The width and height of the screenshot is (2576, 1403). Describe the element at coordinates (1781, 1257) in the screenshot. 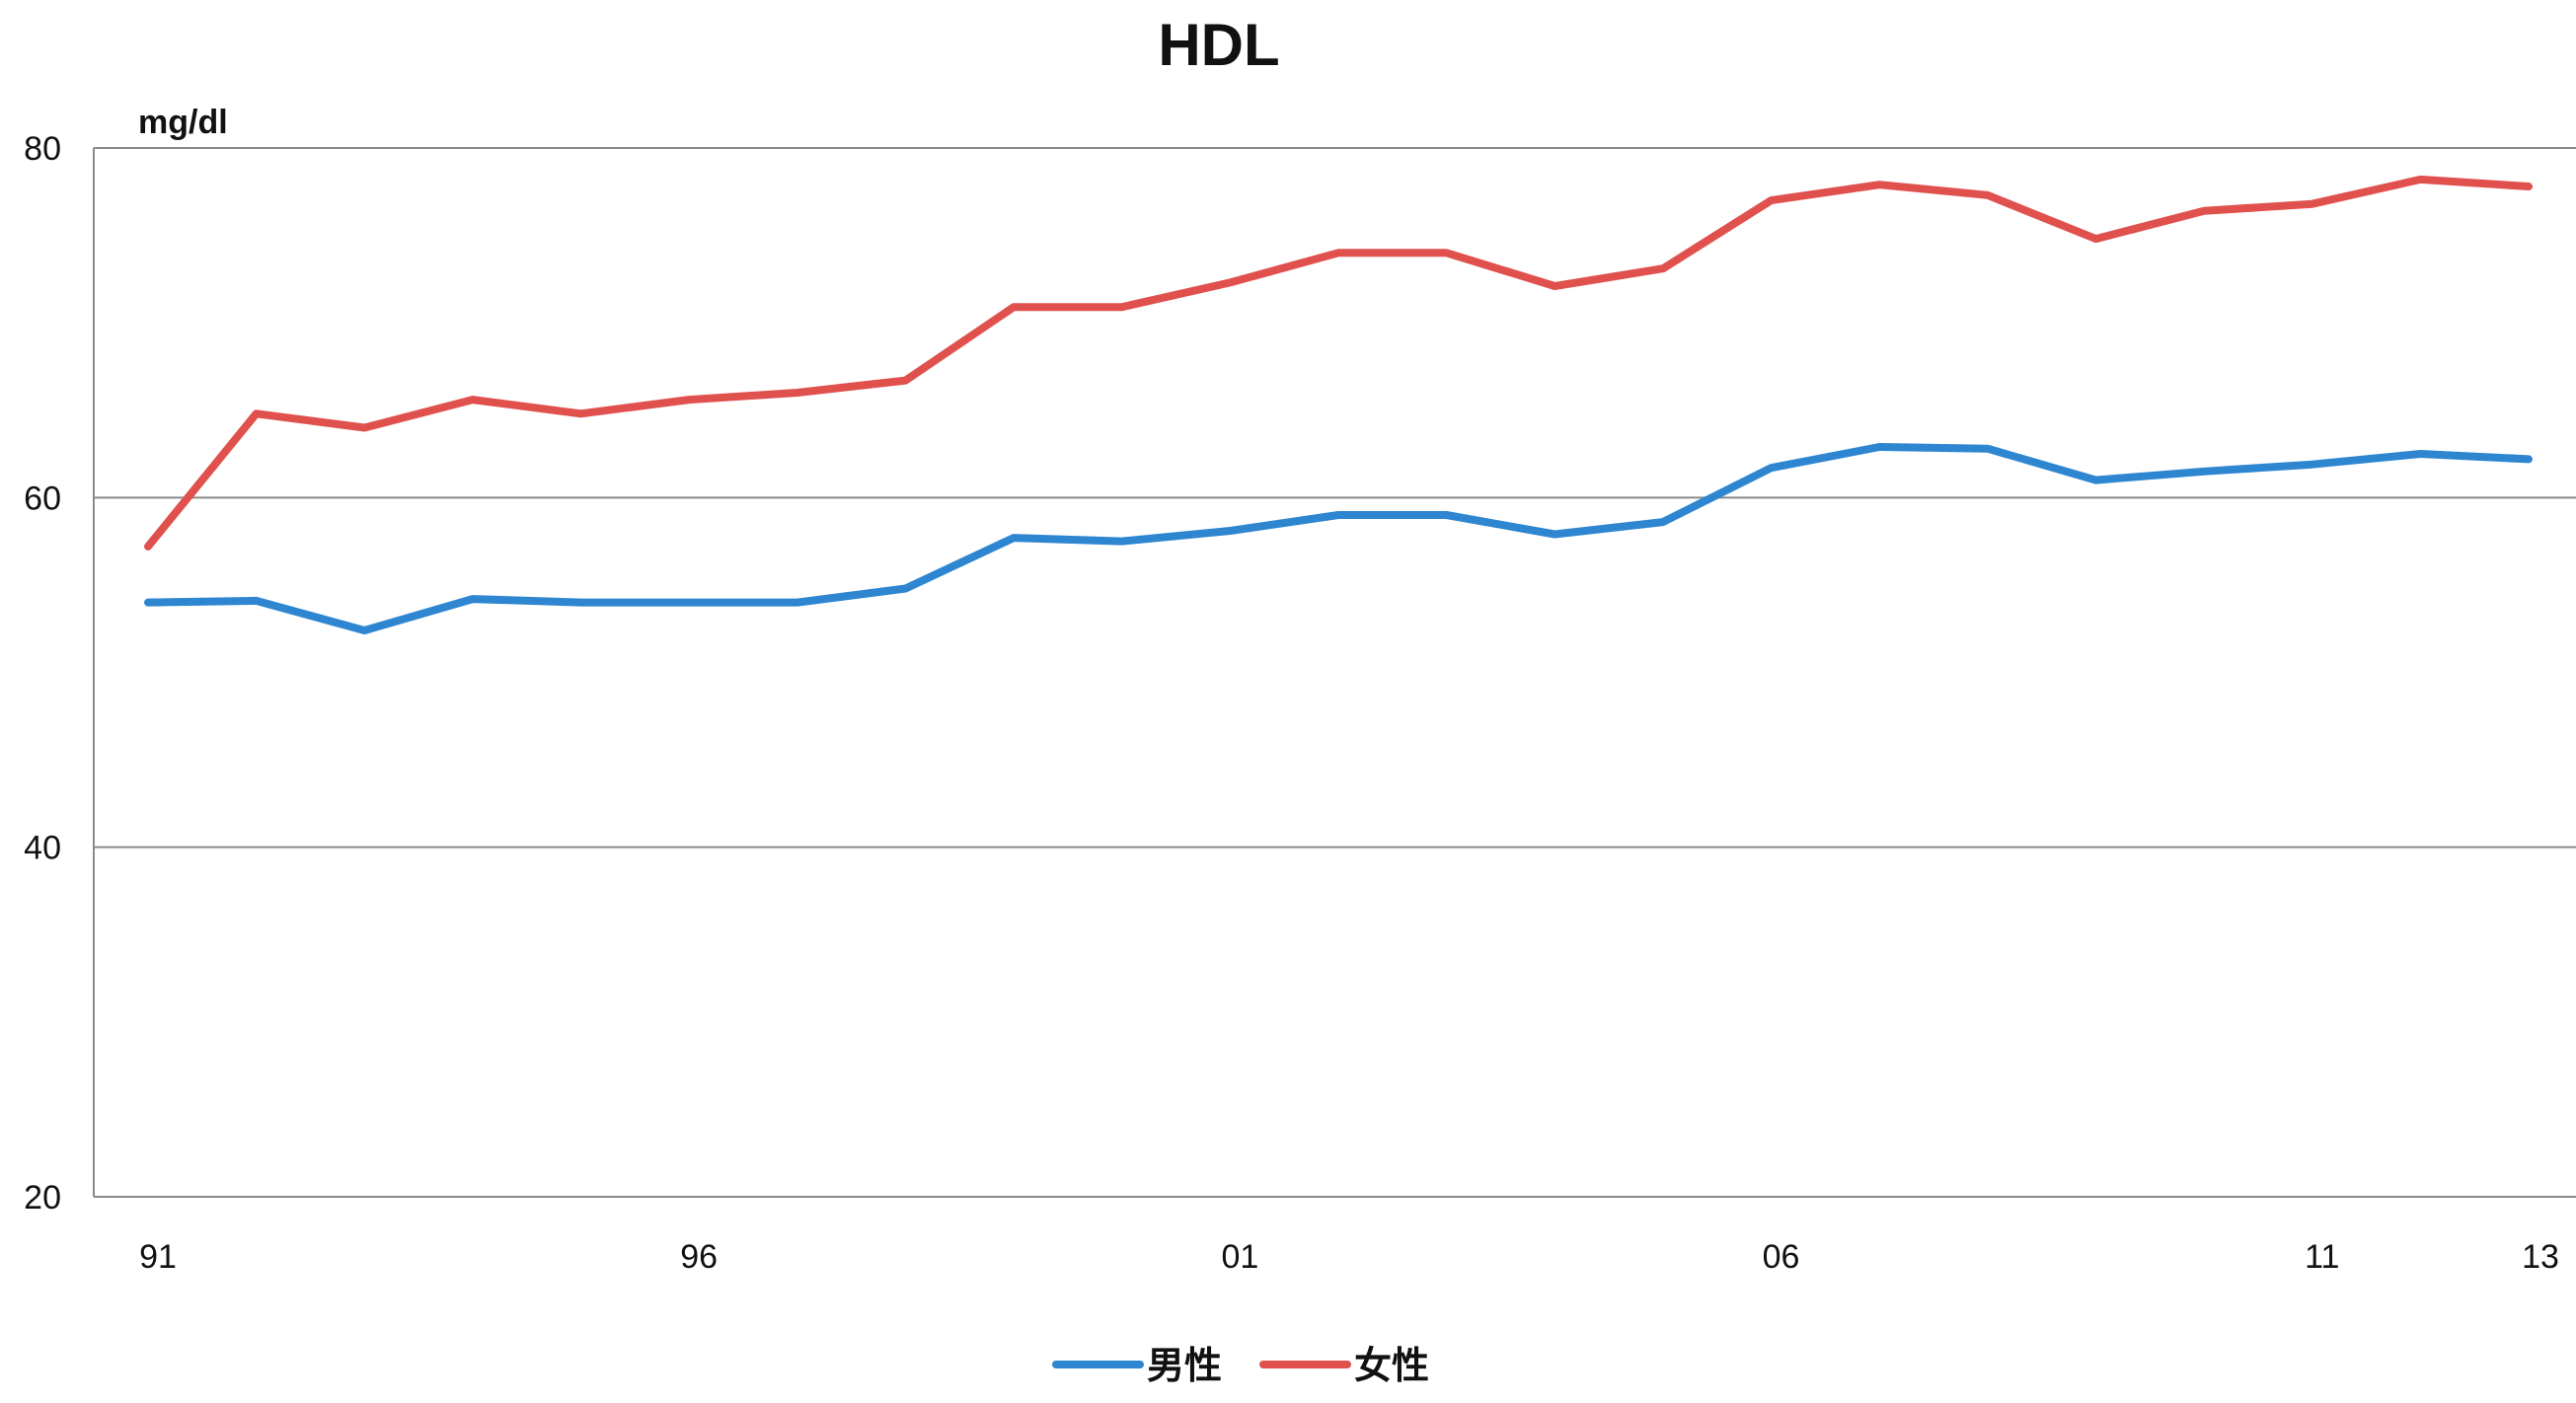

I see `x-tick-label: 06` at that location.